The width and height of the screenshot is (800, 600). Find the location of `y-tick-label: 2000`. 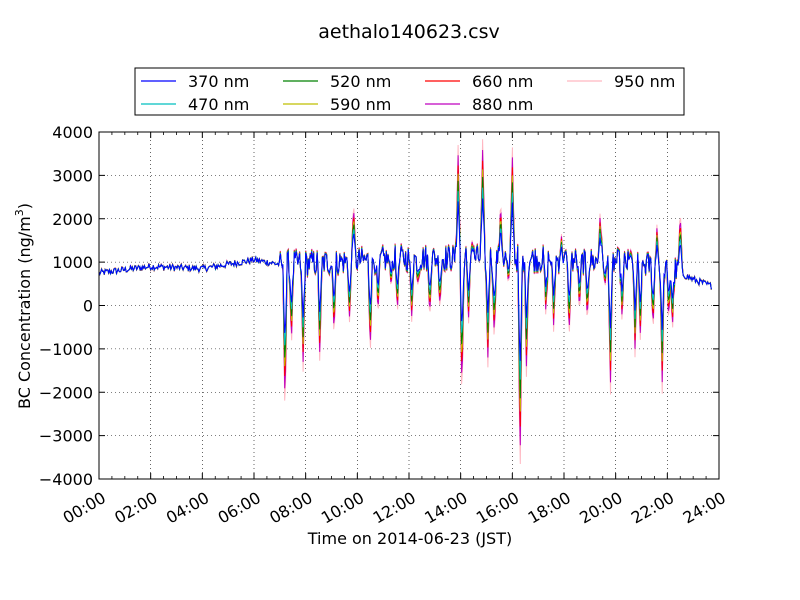

y-tick-label: 2000 is located at coordinates (72, 219).